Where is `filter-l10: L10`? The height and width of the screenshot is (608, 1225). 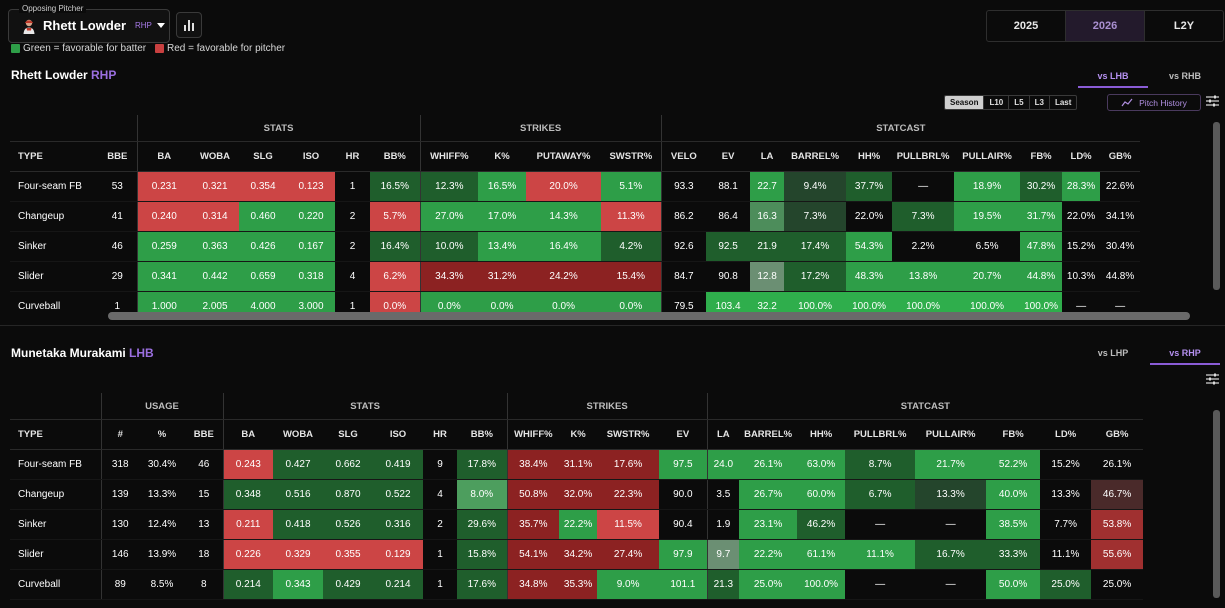
filter-l10: L10 is located at coordinates (995, 102).